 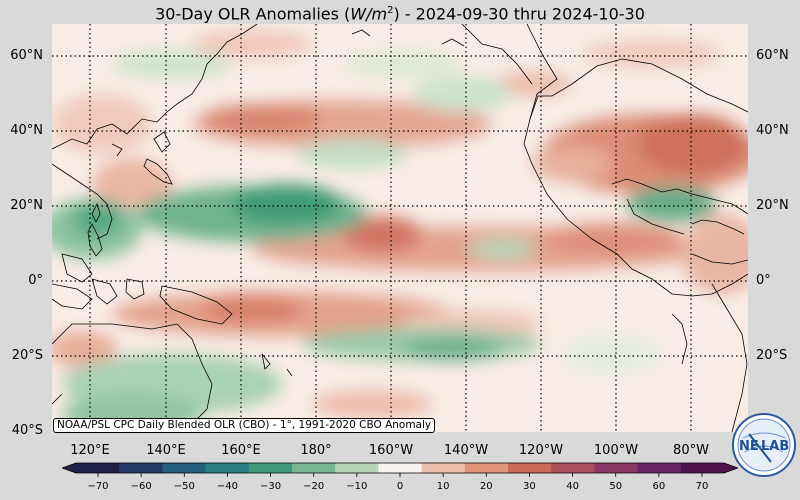 What do you see at coordinates (27, 355) in the screenshot?
I see `lat-label-20s-left: 20°S` at bounding box center [27, 355].